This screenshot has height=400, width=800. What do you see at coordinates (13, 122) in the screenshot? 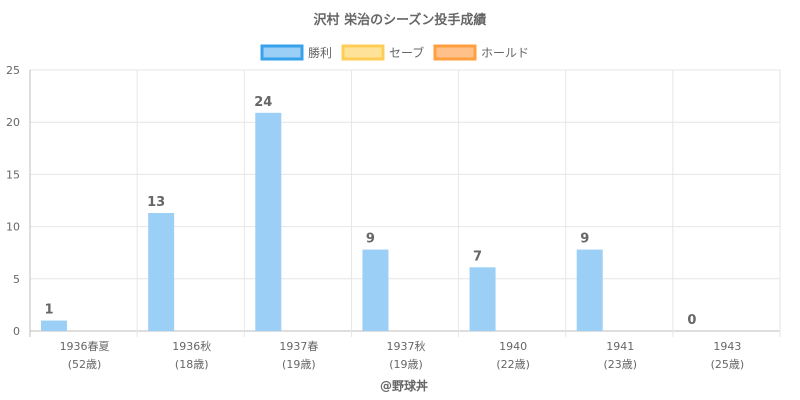
I see `y-tick-label: 20` at bounding box center [13, 122].